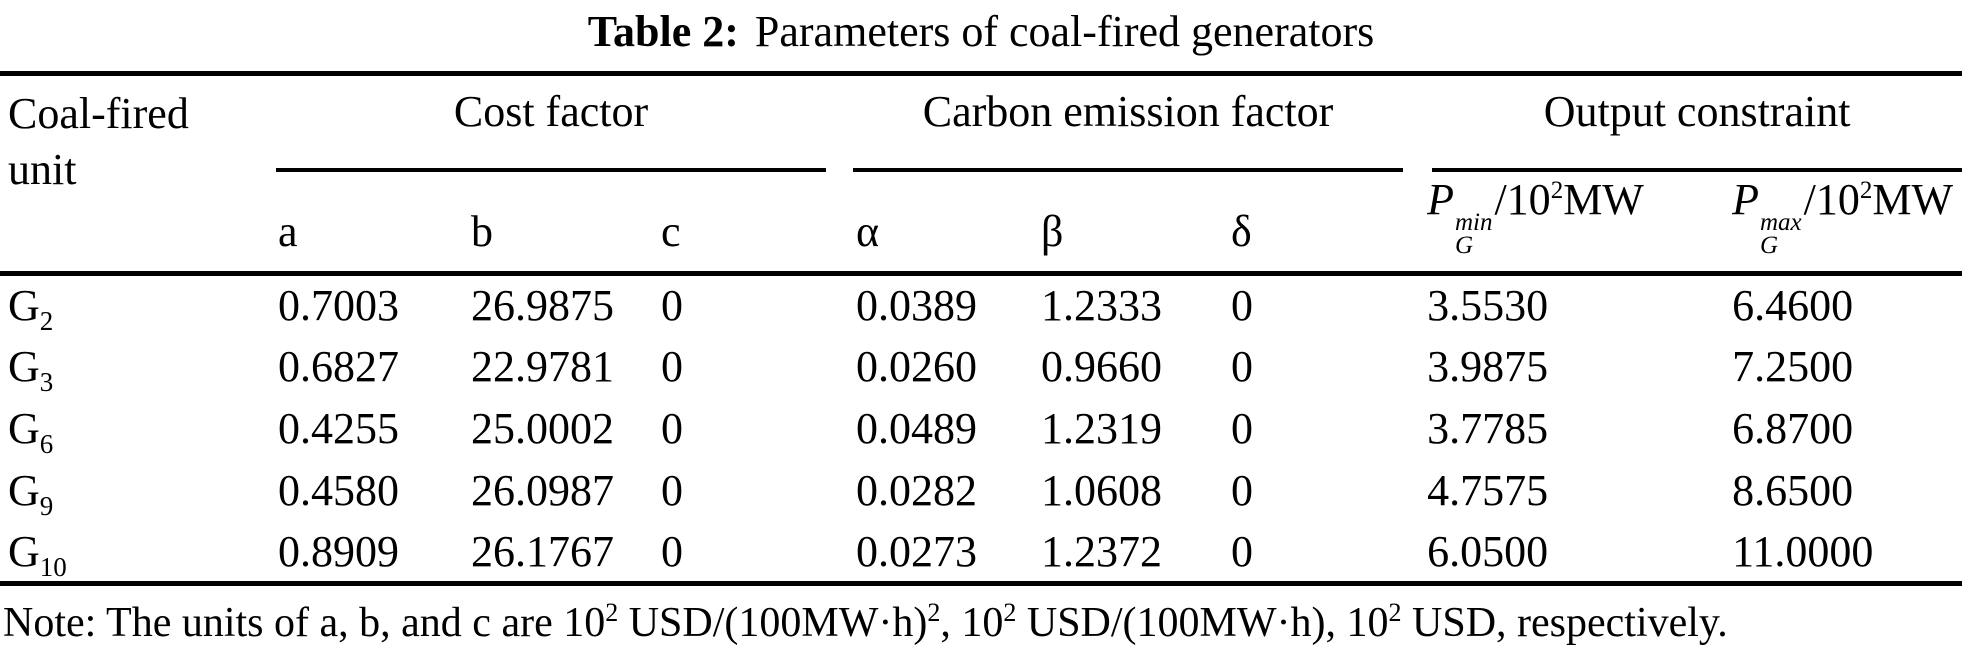 The width and height of the screenshot is (1962, 654). I want to click on pmax-unit: MW, so click(1912, 199).